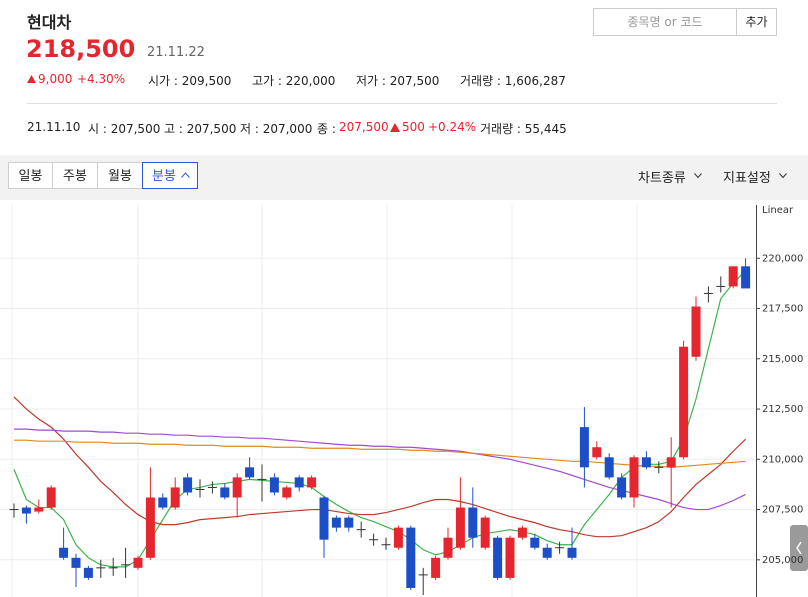 The width and height of the screenshot is (808, 597). What do you see at coordinates (747, 178) in the screenshot?
I see `indicator-menu: 지표설정` at bounding box center [747, 178].